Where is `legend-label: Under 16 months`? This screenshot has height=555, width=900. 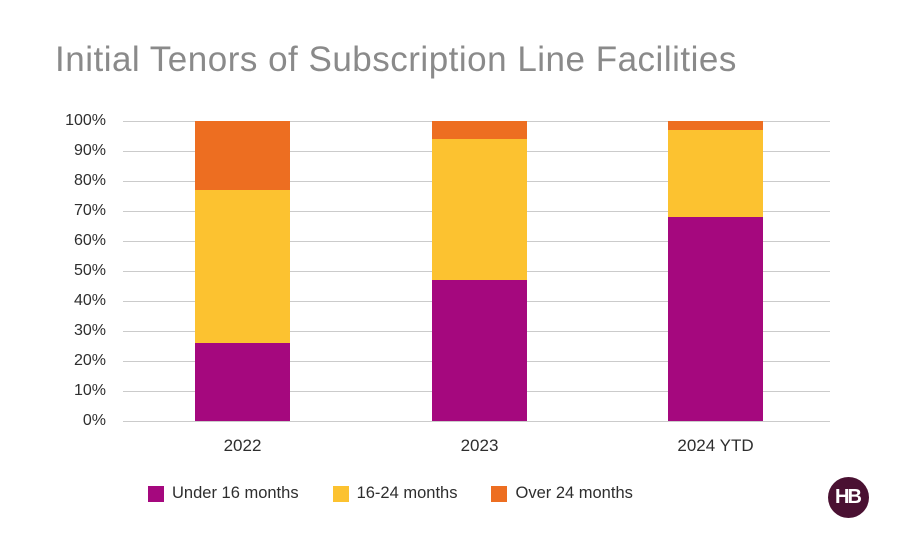
legend-label: Under 16 months is located at coordinates (235, 493).